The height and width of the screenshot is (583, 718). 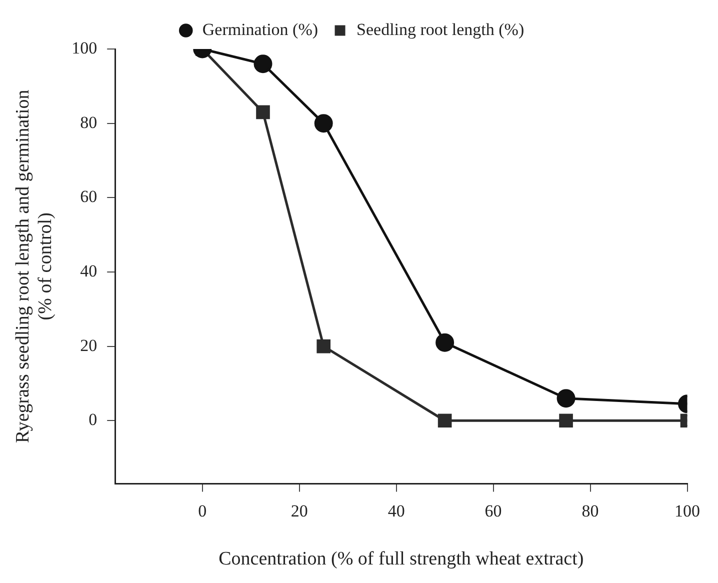 I want to click on y-axis-title: Ryegrass seedling root length and germination (% of control), so click(x=34, y=266).